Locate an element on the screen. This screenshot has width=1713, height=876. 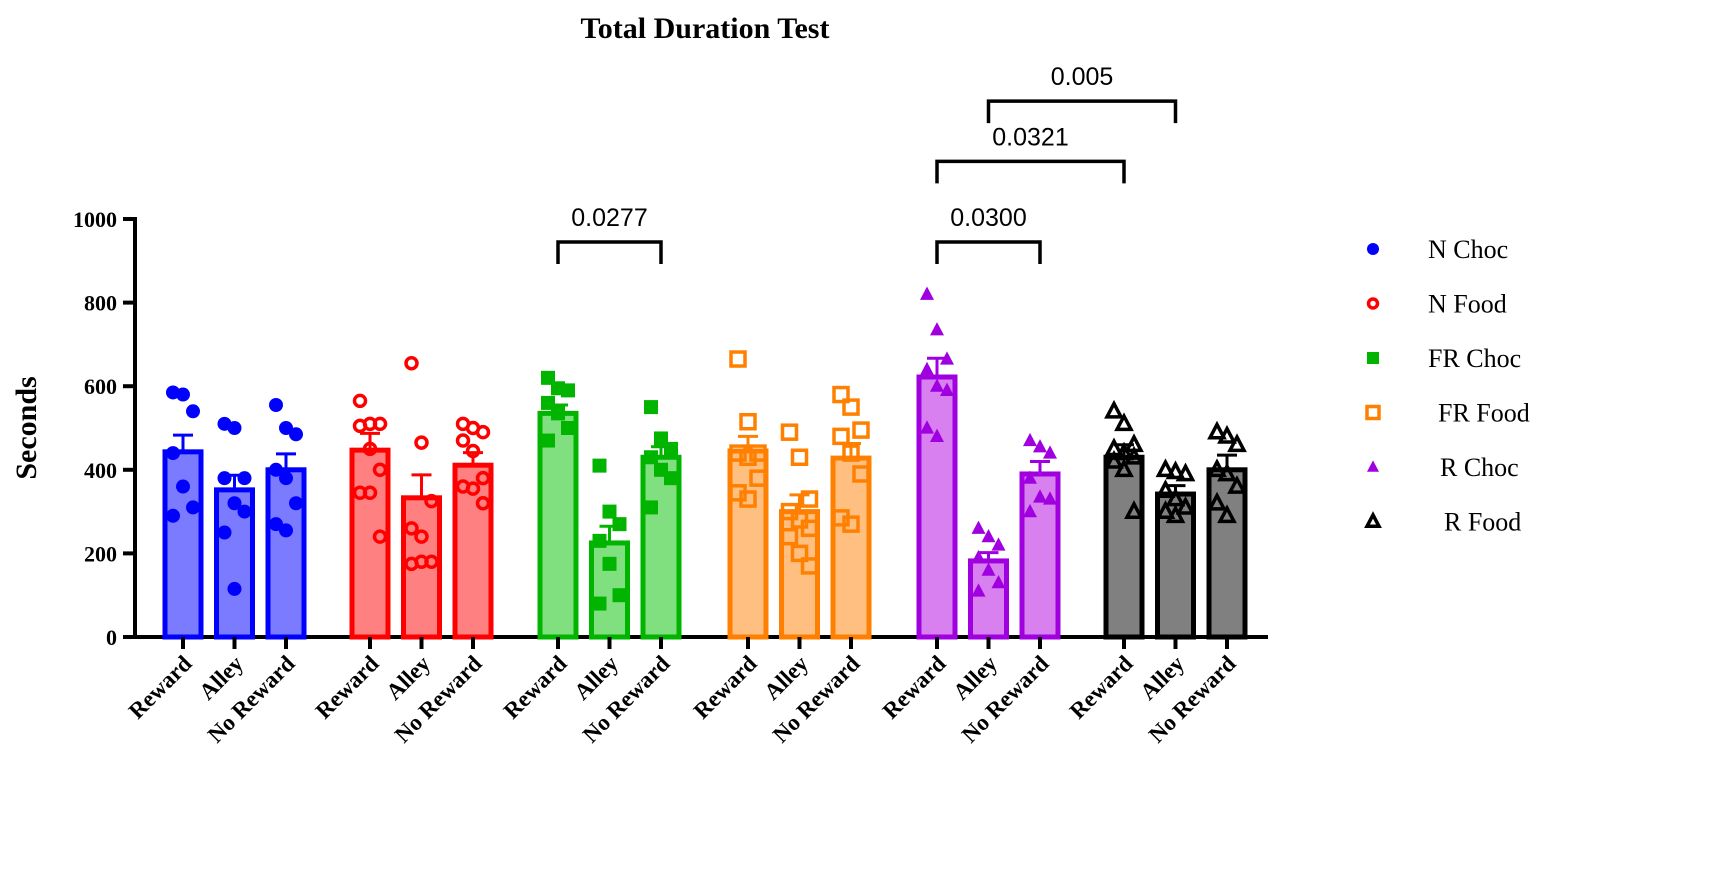
y-tick-label: 800 is located at coordinates (100, 303).